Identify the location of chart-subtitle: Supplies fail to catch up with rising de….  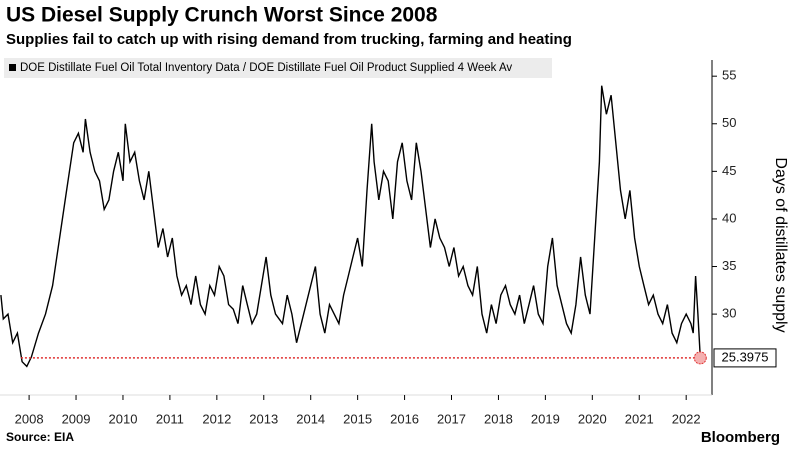
(289, 39).